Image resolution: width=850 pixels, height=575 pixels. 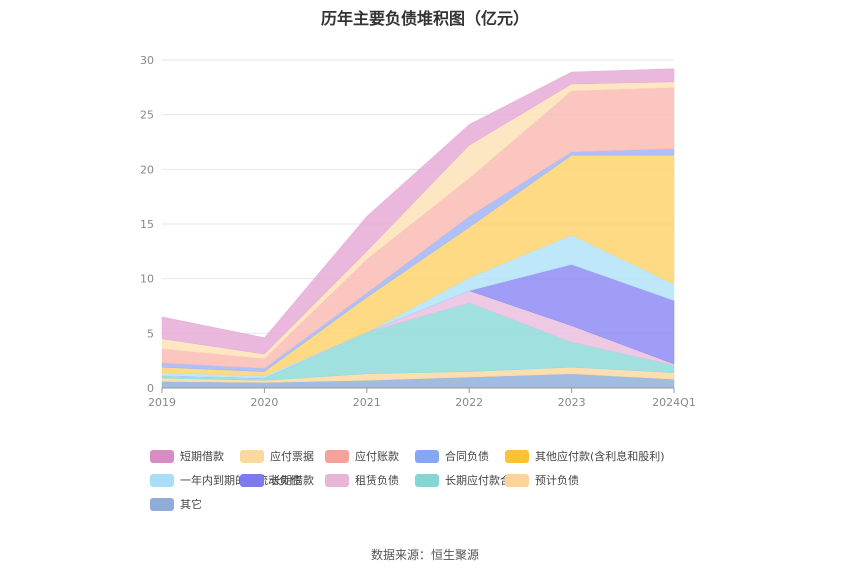 I want to click on legend-label: 应付票据, so click(x=292, y=456).